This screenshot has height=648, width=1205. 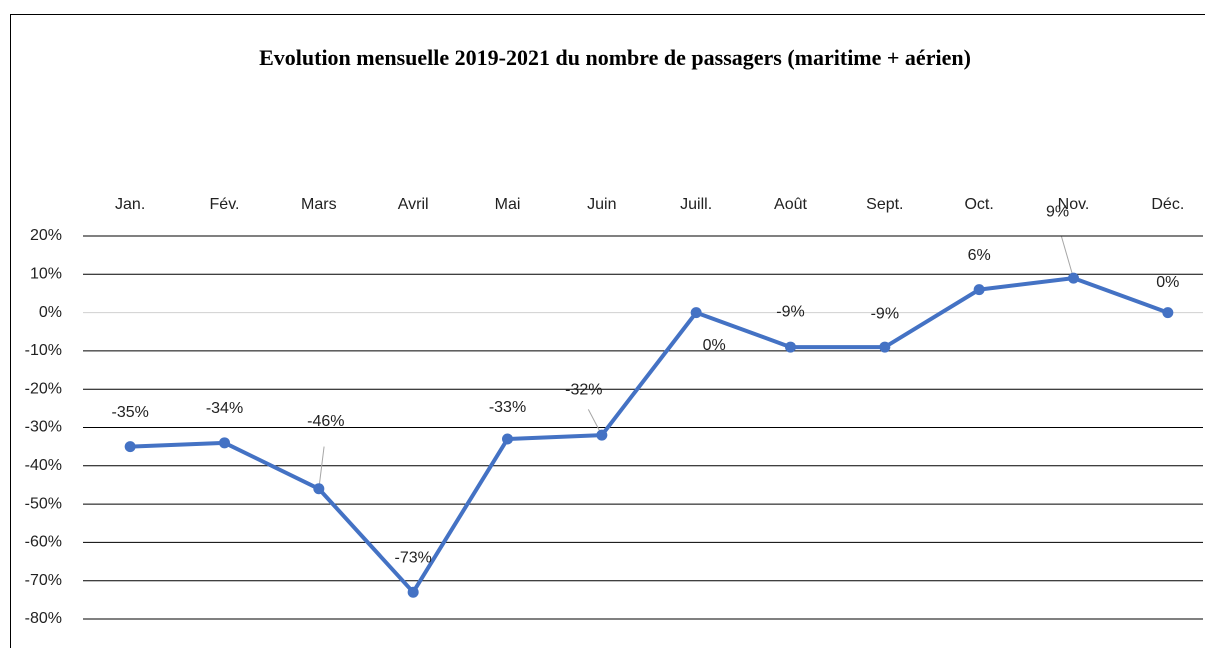 What do you see at coordinates (979, 255) in the screenshot?
I see `data-label: 6%` at bounding box center [979, 255].